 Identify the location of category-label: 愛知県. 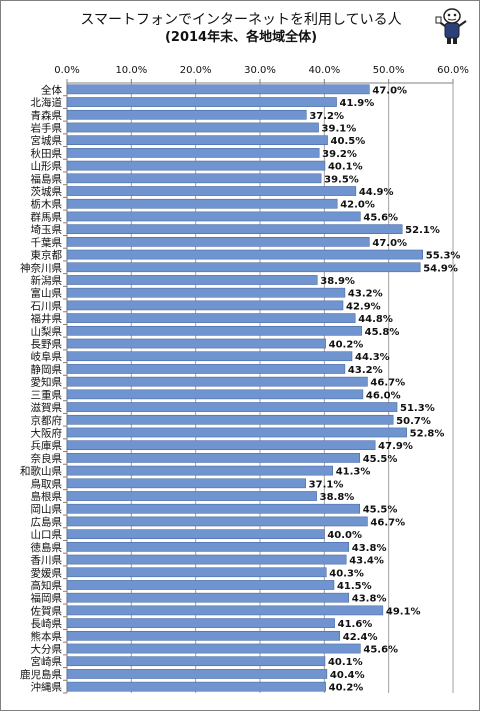
(47, 382).